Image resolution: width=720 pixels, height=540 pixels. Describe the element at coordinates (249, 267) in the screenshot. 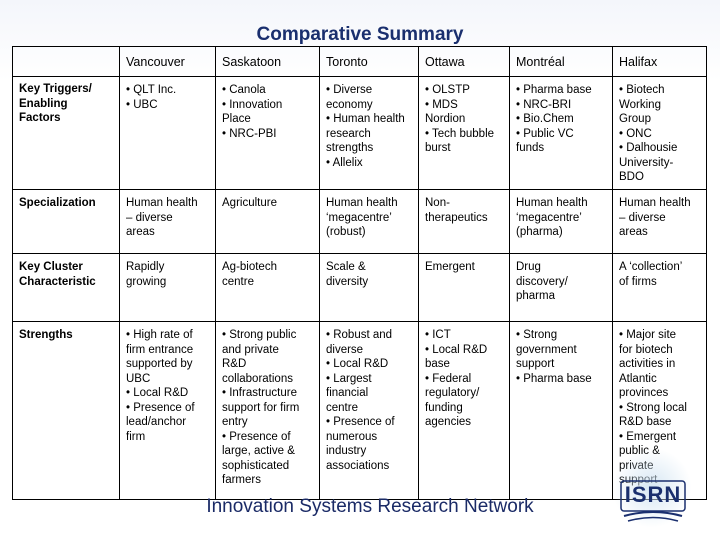

I see `cell-line: Ag-biotech` at that location.